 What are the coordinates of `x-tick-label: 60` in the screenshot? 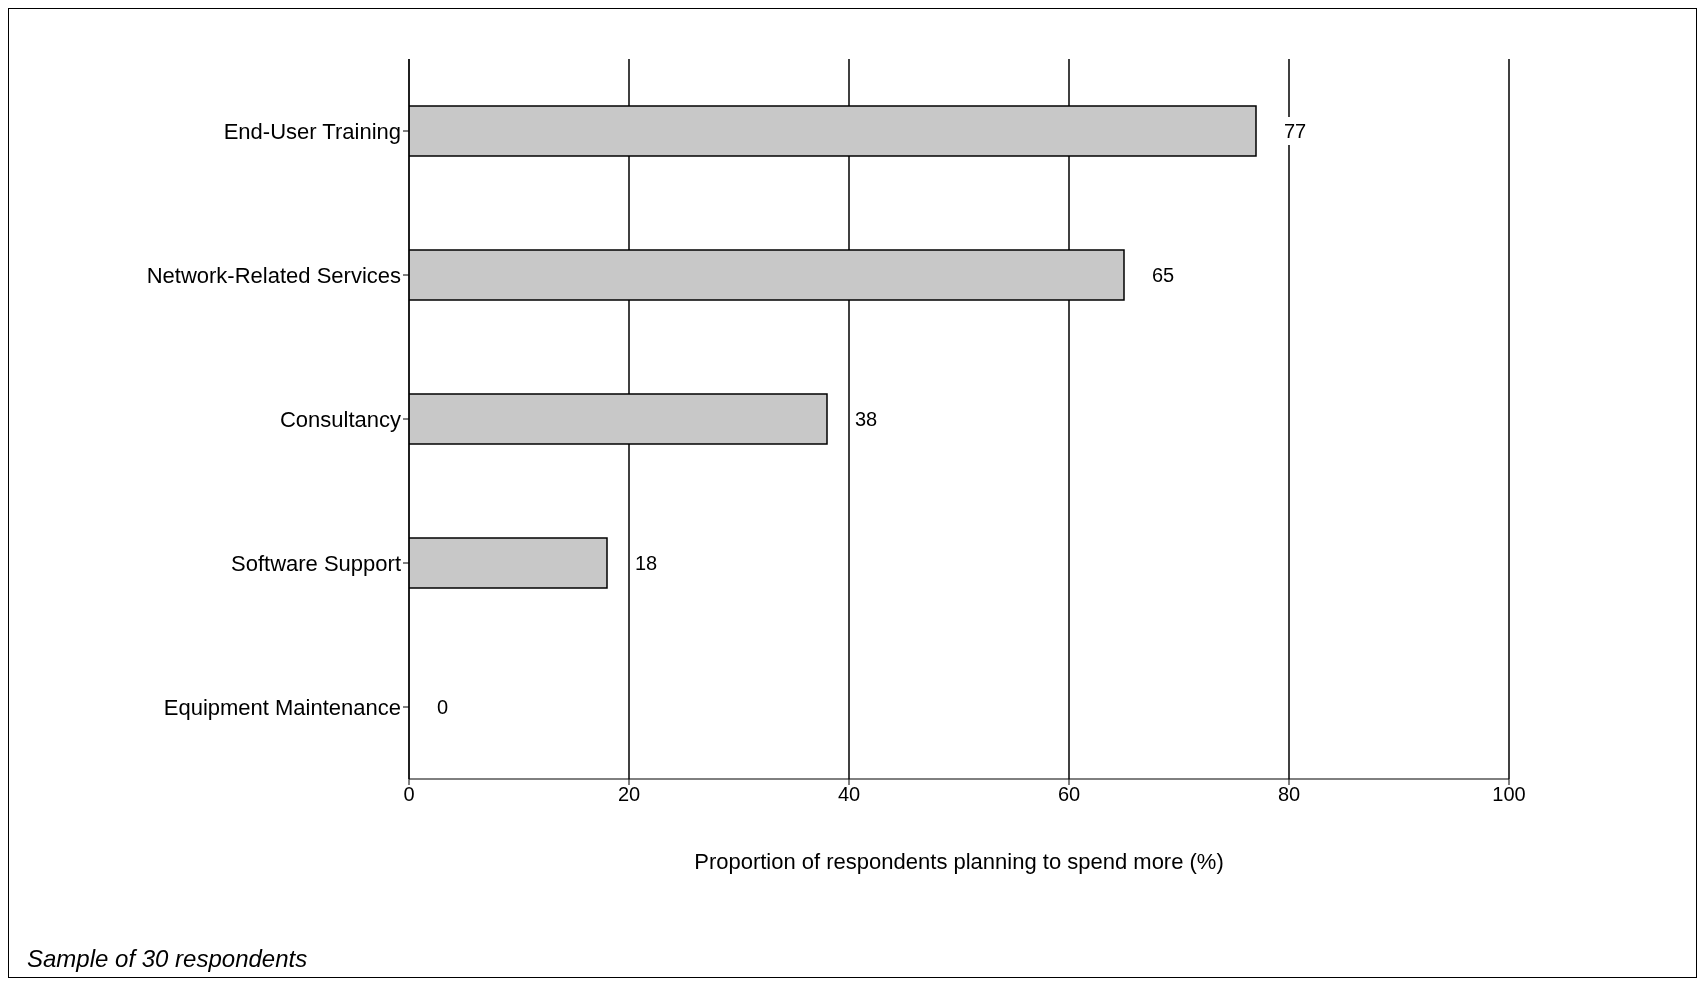 It's located at (1069, 794).